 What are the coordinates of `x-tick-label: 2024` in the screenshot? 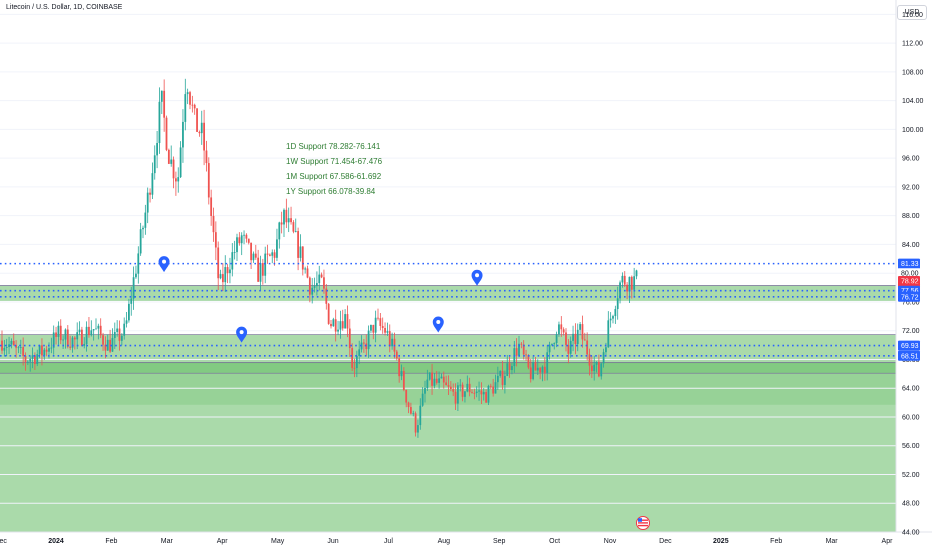 It's located at (56, 541).